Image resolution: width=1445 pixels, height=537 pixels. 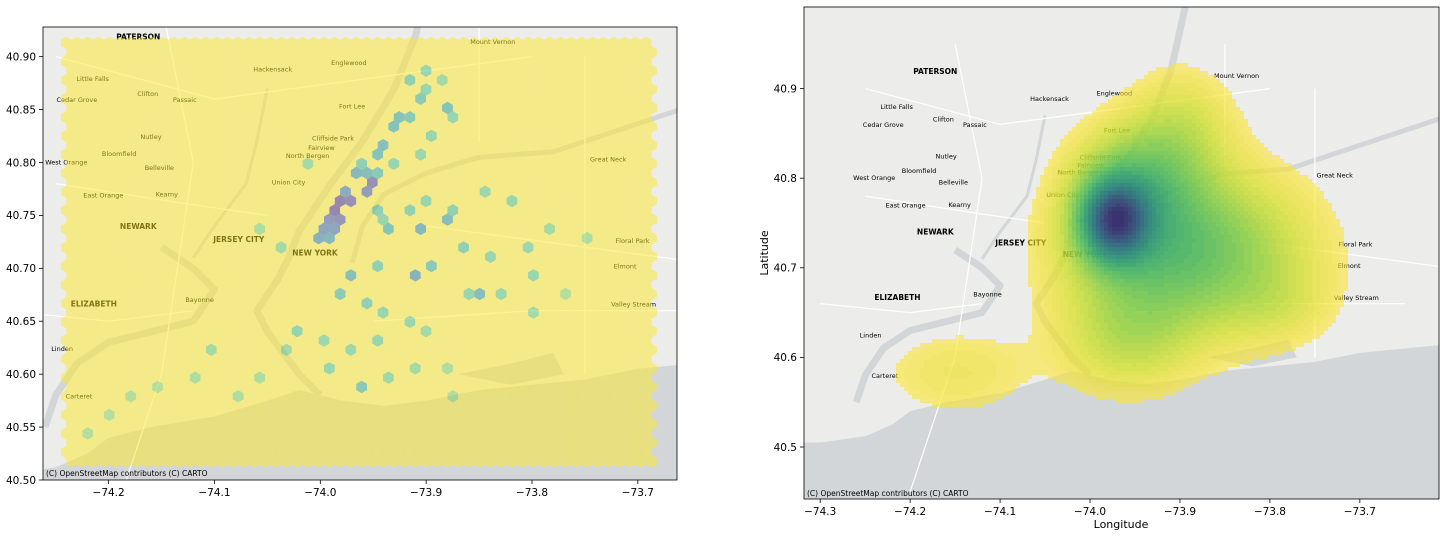 I want to click on y-tick-label: 40.5, so click(x=785, y=448).